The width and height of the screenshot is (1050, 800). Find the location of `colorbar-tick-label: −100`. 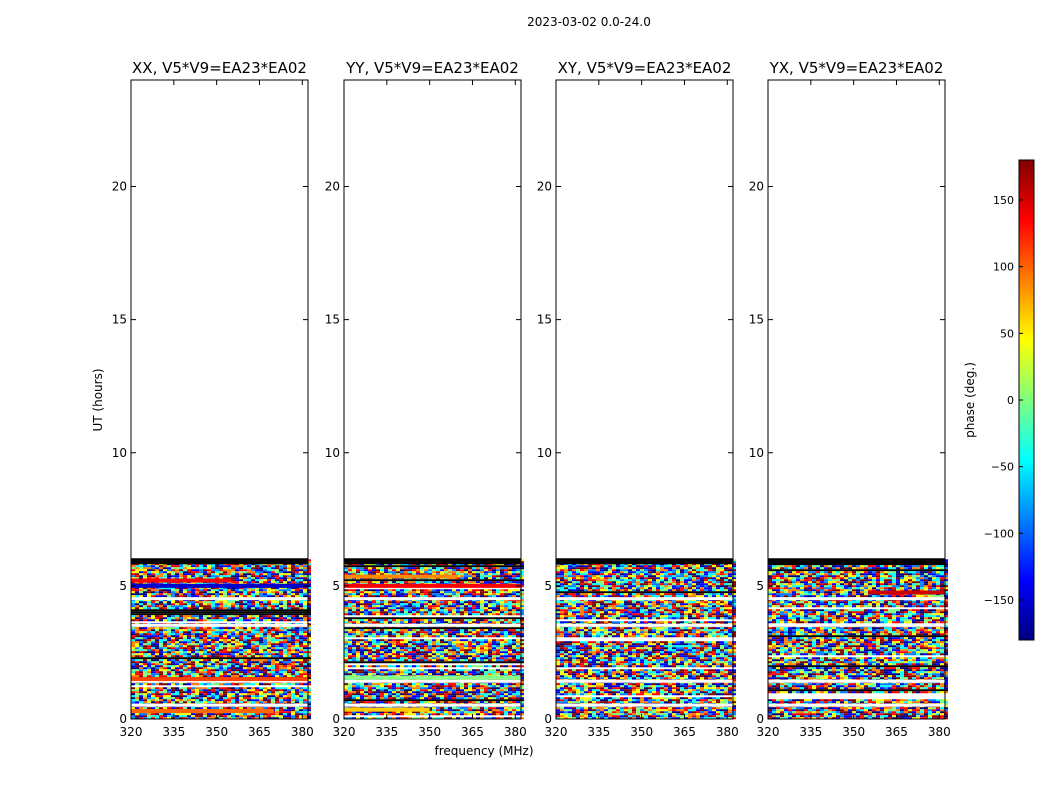

colorbar-tick-label: −100 is located at coordinates (999, 533).